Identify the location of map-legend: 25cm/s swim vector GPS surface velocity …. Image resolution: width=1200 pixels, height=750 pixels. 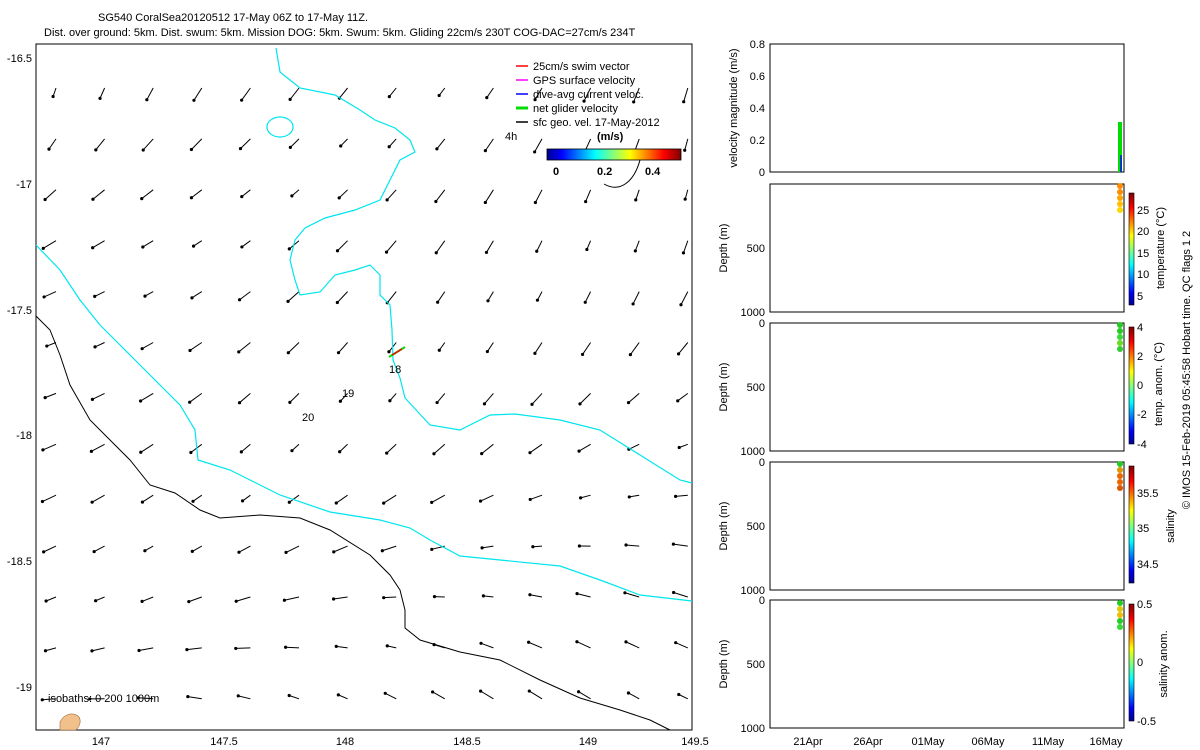
(588, 95).